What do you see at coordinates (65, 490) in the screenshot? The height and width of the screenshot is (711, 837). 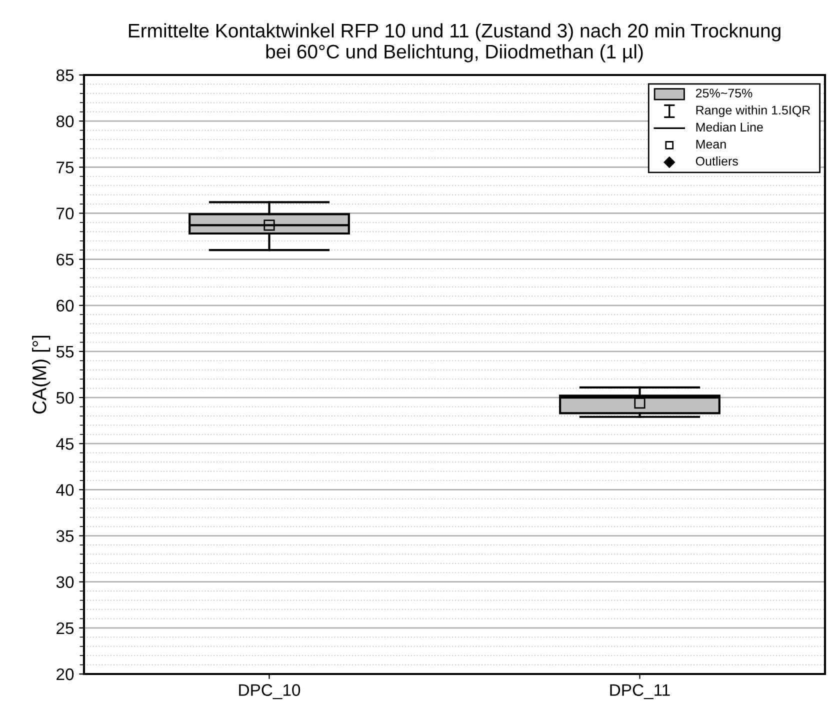 I see `y-tick-label: 40` at bounding box center [65, 490].